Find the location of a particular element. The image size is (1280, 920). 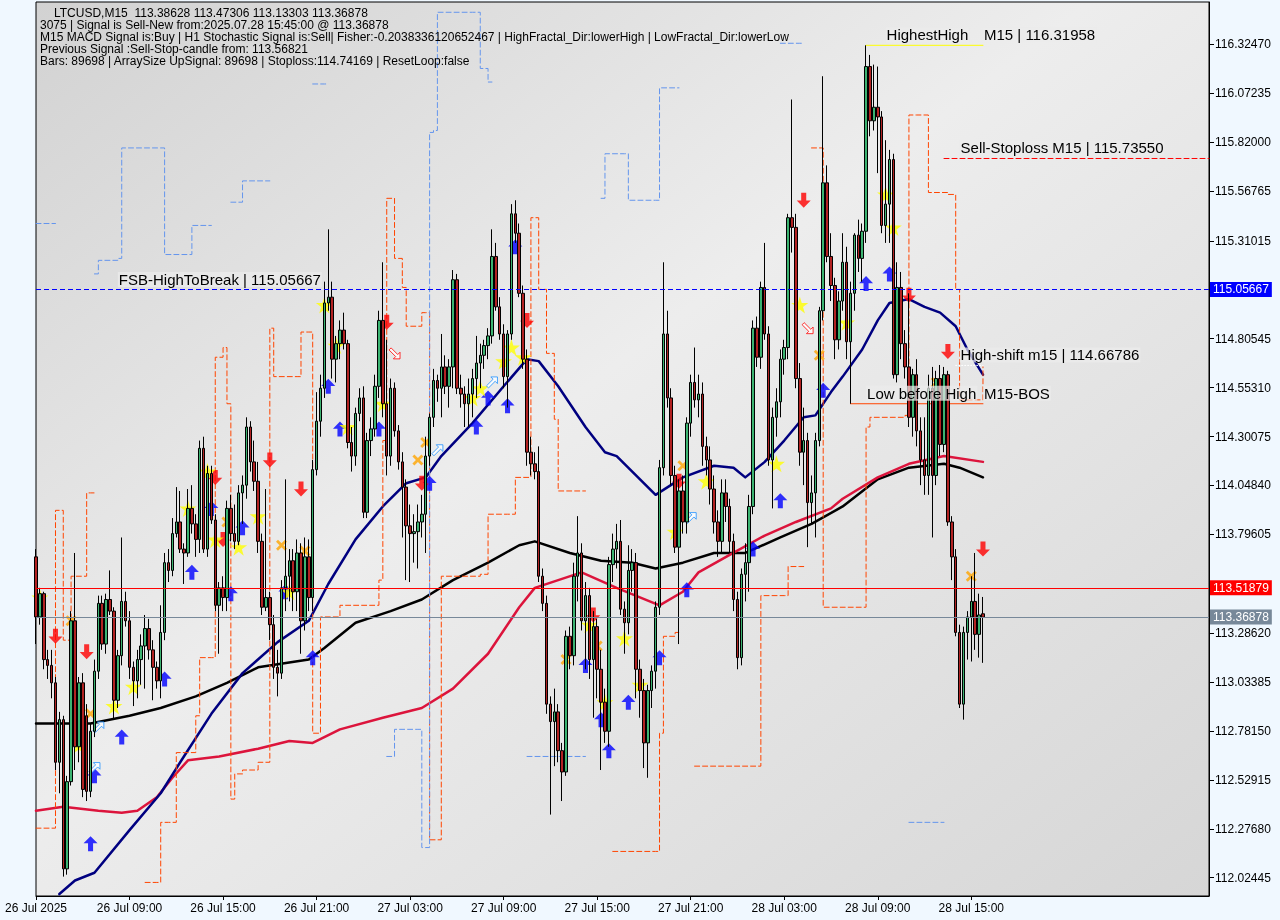

x-tick-label: 28 Jul 15:00 is located at coordinates (971, 908).